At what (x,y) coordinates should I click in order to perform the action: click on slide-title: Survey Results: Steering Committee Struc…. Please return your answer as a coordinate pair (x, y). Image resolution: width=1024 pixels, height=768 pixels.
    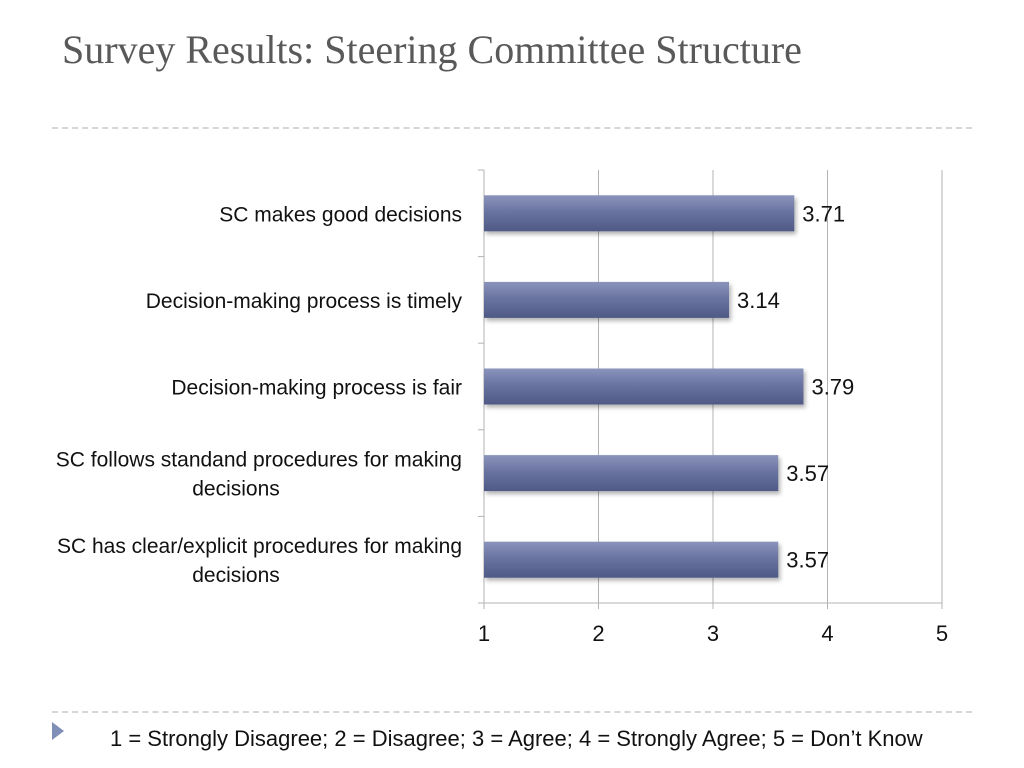
    Looking at the image, I should click on (432, 49).